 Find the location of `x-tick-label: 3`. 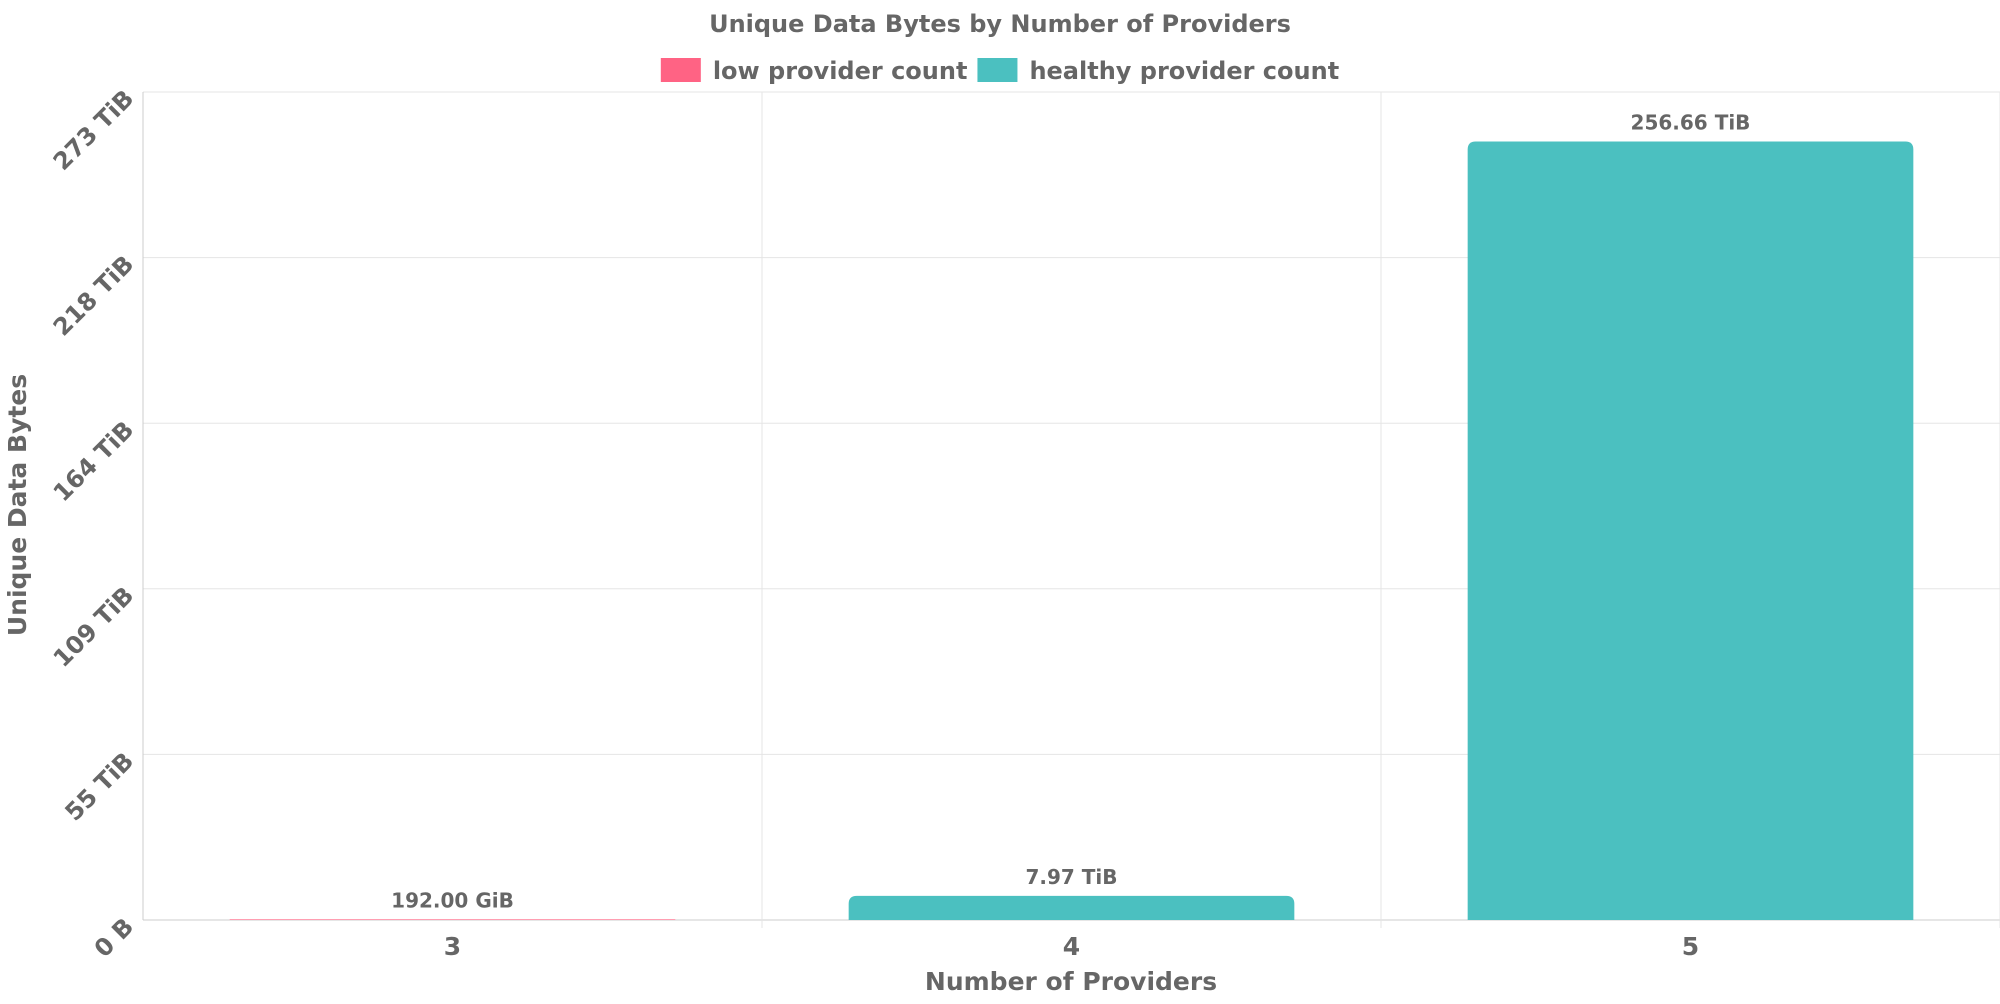

x-tick-label: 3 is located at coordinates (452, 946).